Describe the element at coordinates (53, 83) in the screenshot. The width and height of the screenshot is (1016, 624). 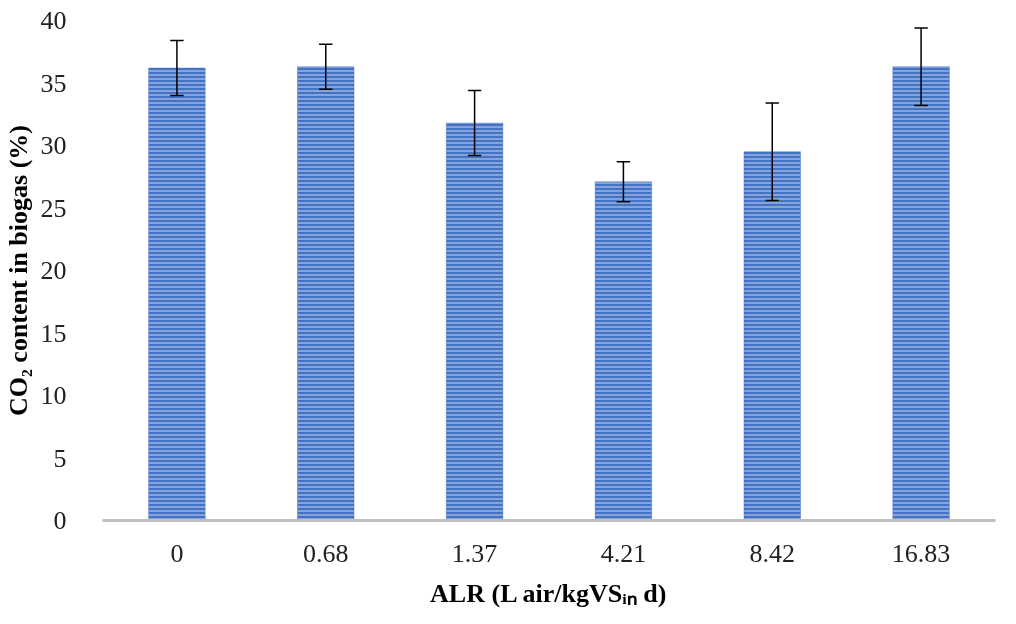
I see `y-tick-label: 35` at that location.